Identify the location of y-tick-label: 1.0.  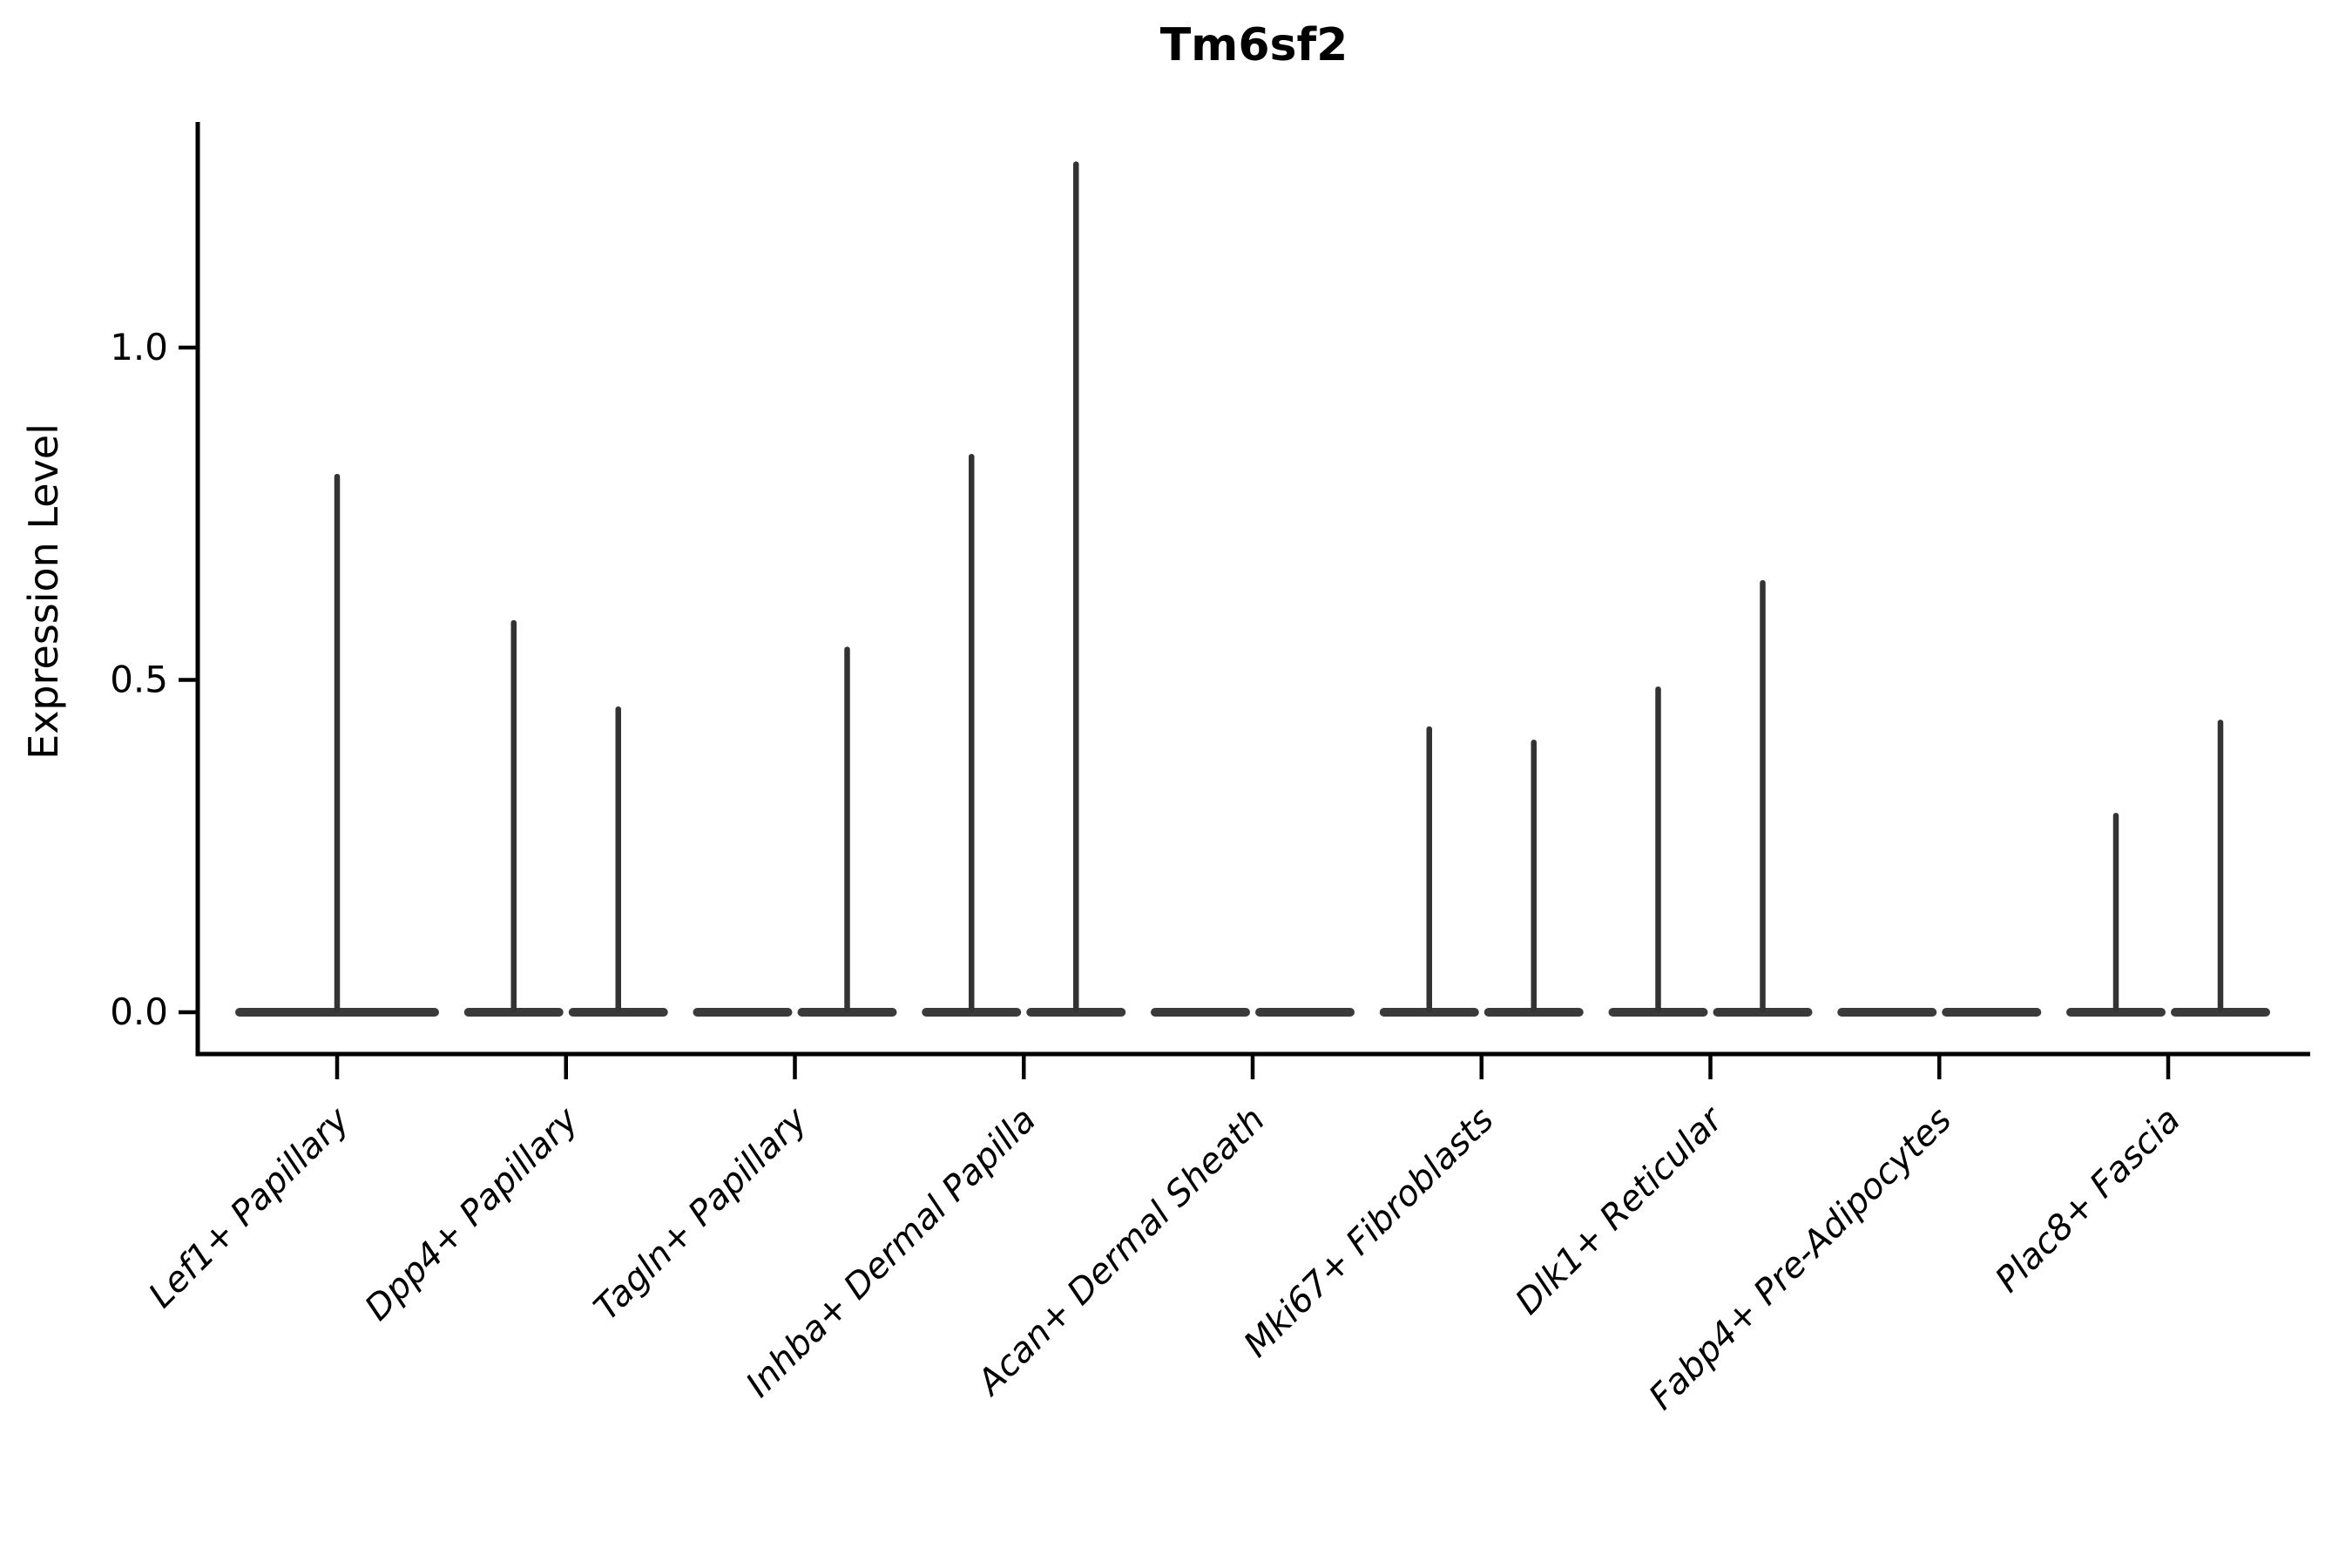
(139, 347).